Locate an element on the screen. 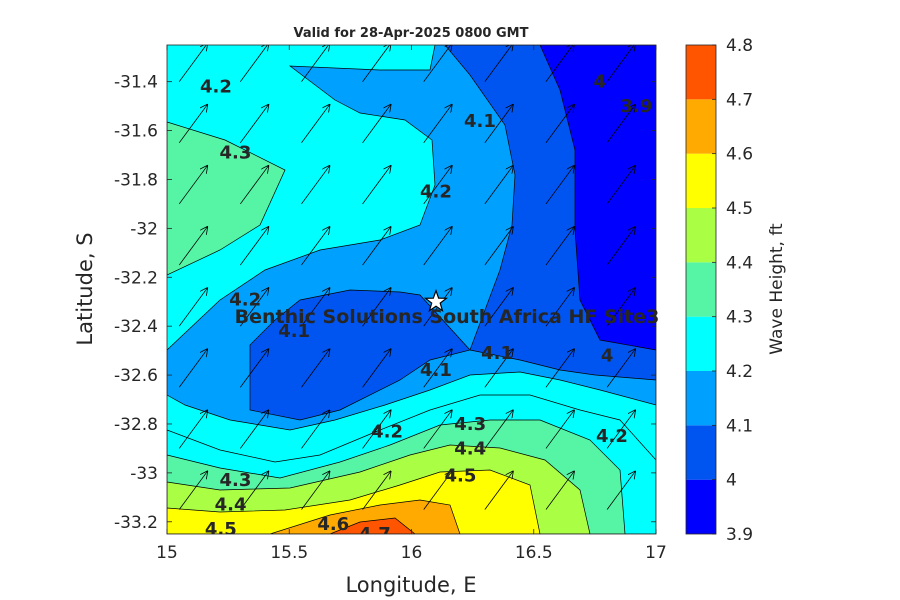 Image resolution: width=900 pixels, height=600 pixels. x-tick-label: 17 is located at coordinates (656, 553).